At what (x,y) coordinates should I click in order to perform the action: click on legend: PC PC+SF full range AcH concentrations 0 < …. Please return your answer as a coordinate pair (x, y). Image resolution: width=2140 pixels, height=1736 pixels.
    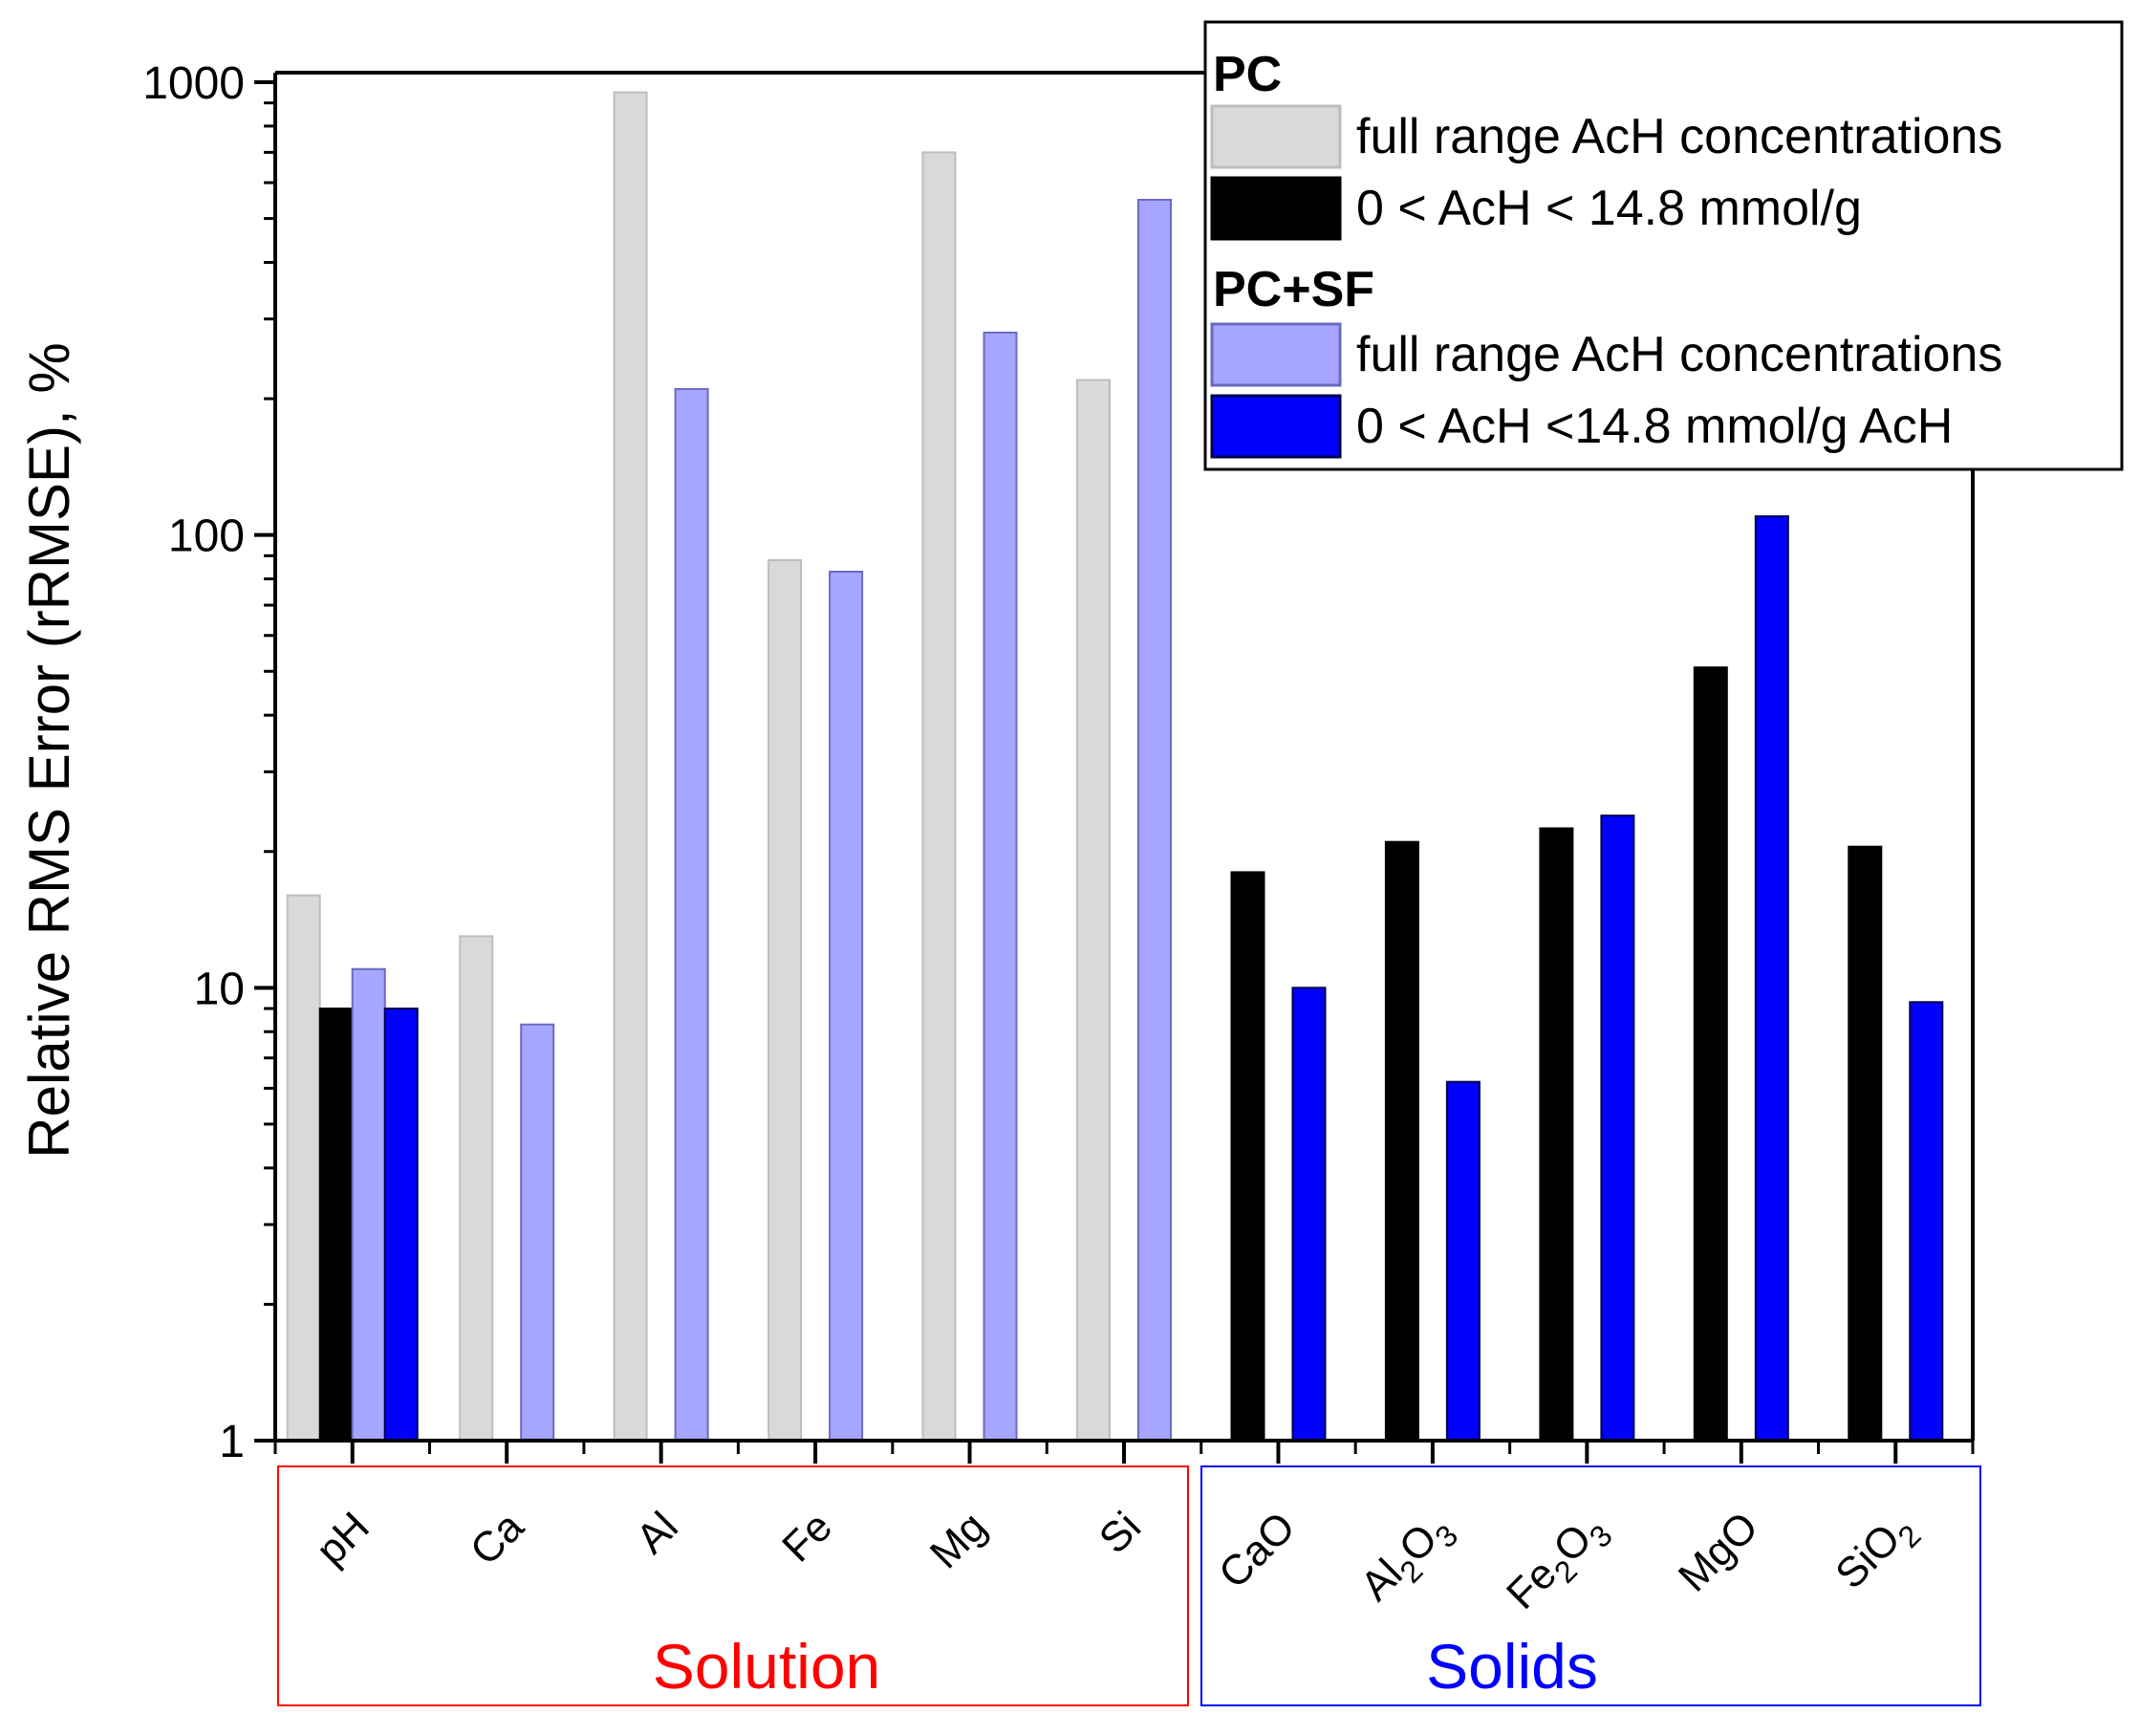
    Looking at the image, I should click on (1663, 245).